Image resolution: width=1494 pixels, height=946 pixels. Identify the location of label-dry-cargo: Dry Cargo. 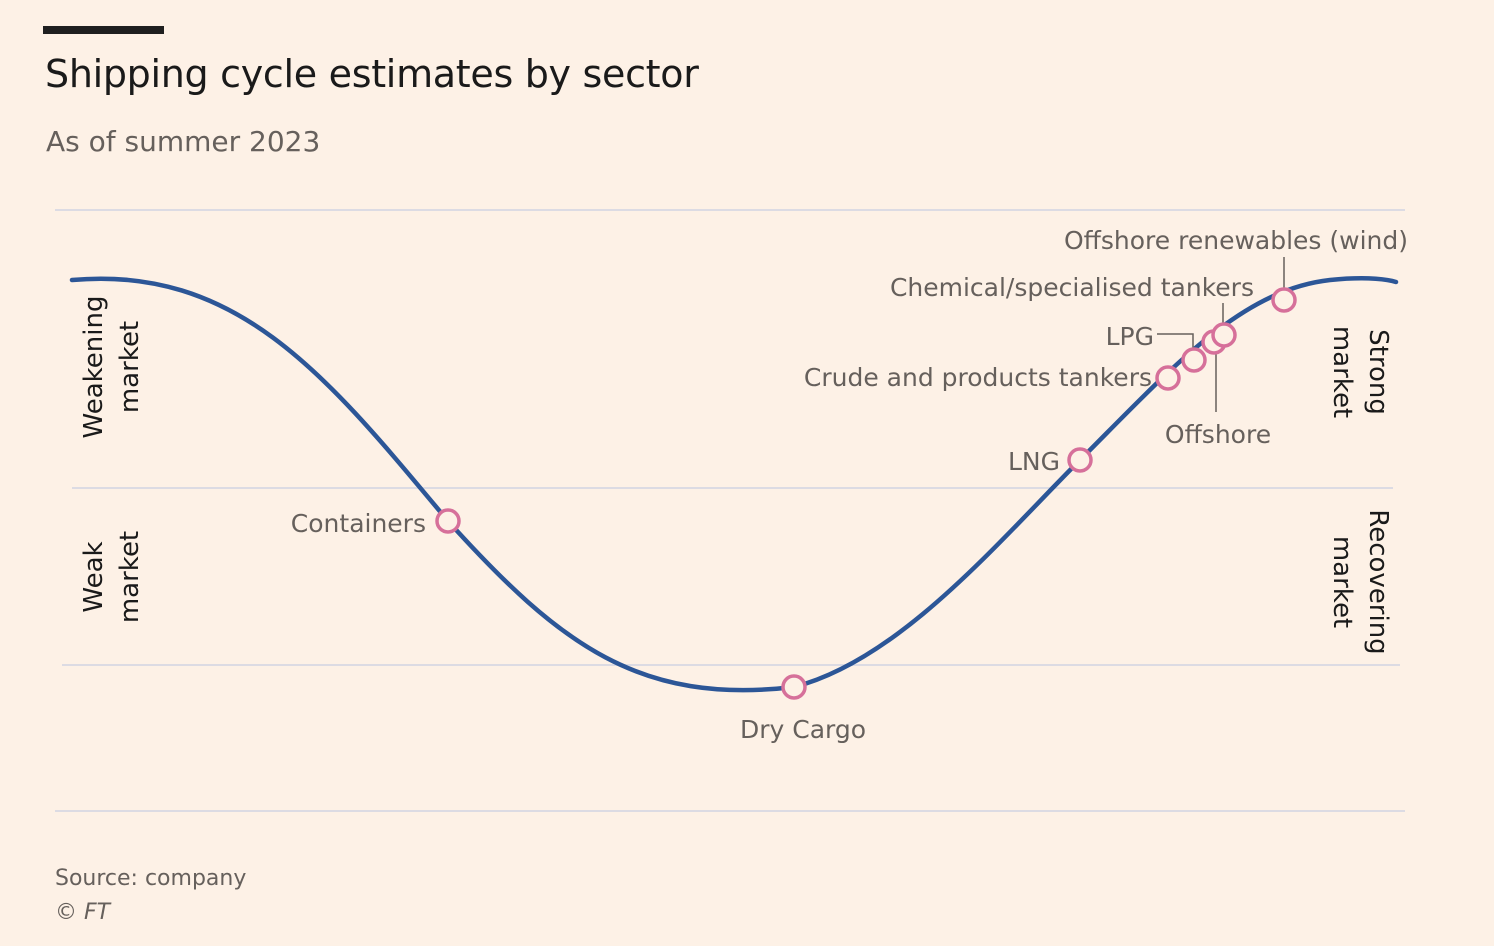
(803, 729).